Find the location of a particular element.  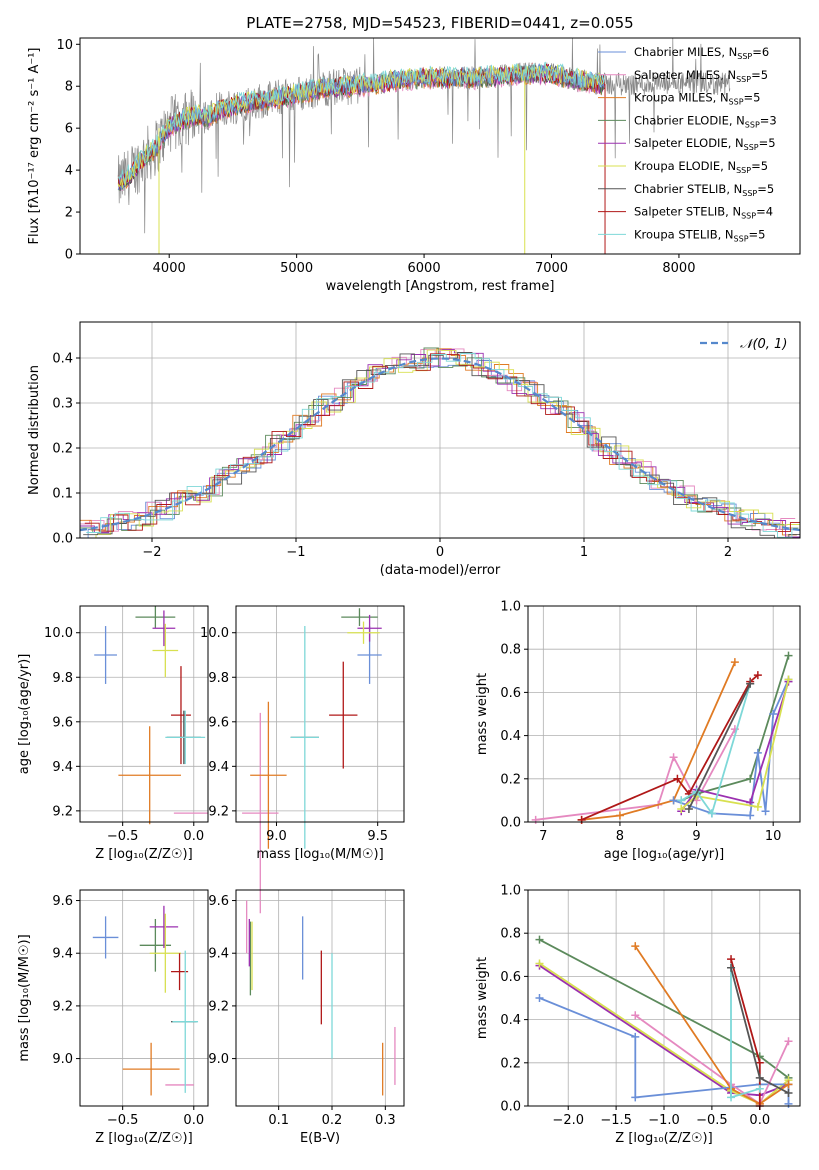

legend-label: Salpeter STELIB, NSSP=4 is located at coordinates (703, 213).